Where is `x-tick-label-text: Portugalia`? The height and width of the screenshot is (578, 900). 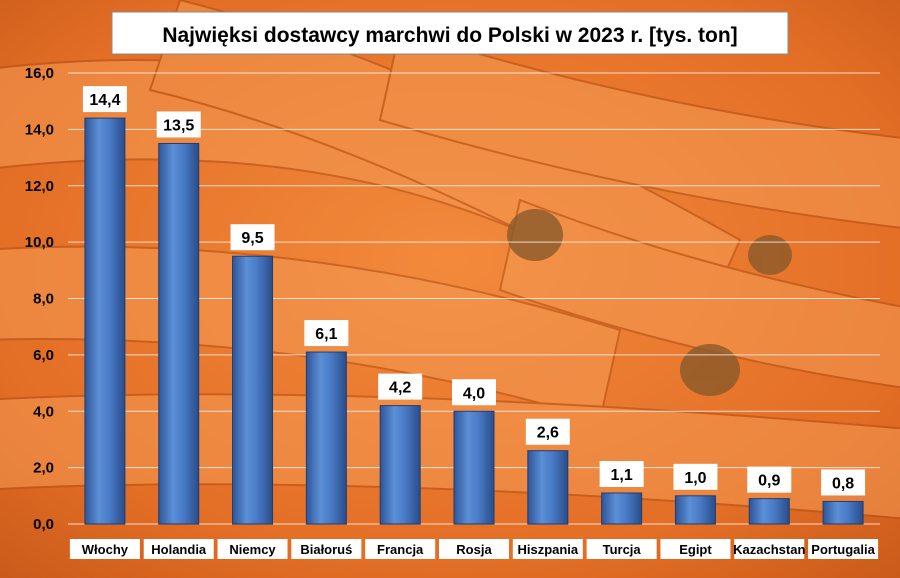
x-tick-label-text: Portugalia is located at coordinates (843, 549).